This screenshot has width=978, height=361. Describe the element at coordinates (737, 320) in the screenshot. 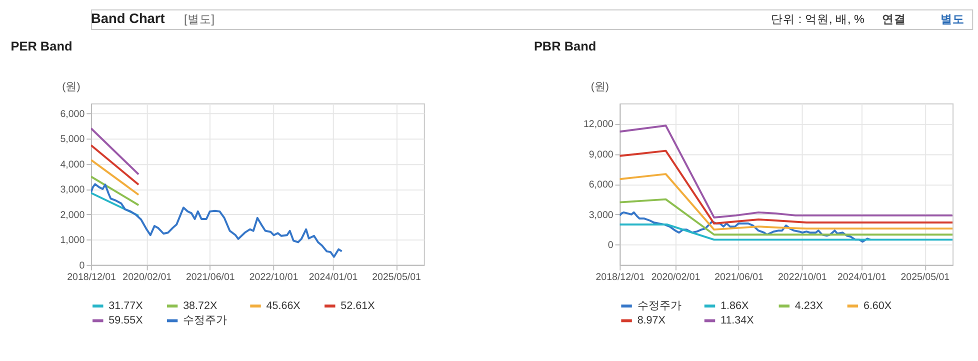

I see `legend-label: 11.34X` at that location.